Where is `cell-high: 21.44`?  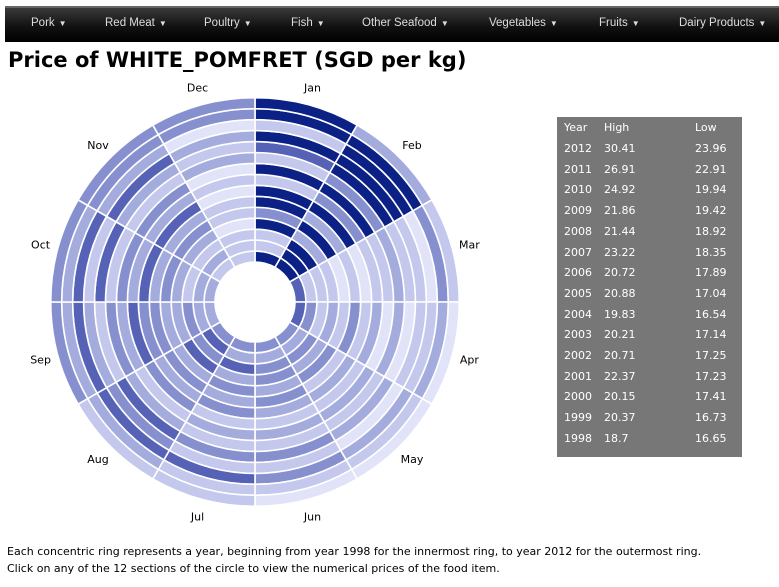
cell-high: 21.44 is located at coordinates (620, 231).